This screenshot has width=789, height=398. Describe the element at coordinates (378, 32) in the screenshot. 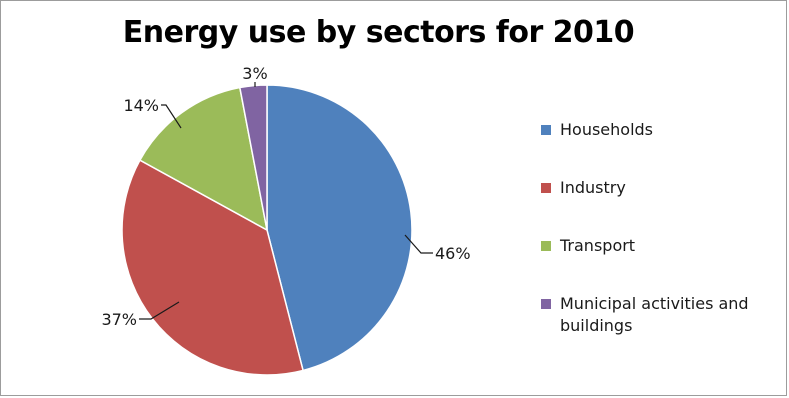

I see `chart-title: Energy use by sectors for 2010` at that location.